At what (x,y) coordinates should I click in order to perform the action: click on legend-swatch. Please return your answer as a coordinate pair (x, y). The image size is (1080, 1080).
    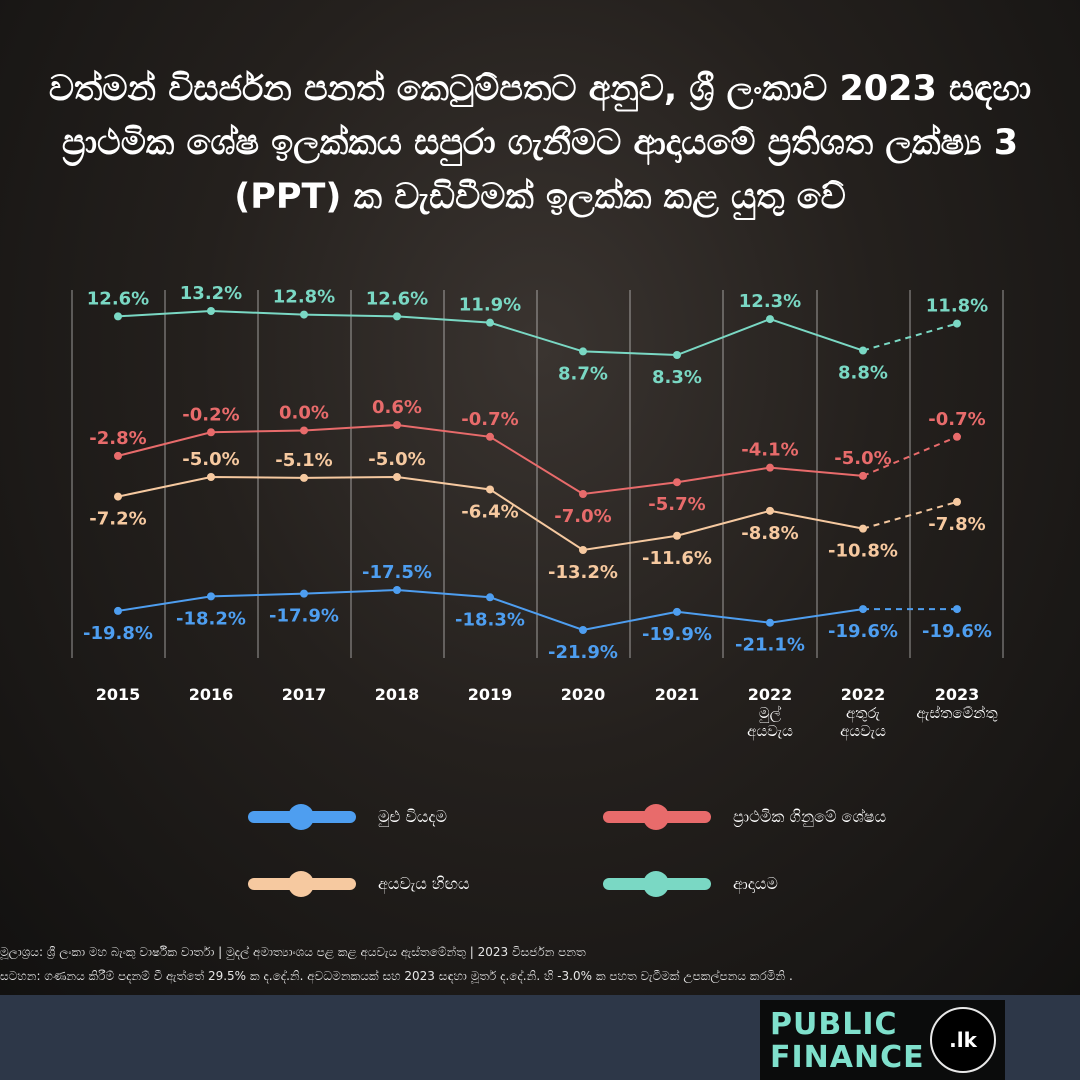
    Looking at the image, I should click on (657, 817).